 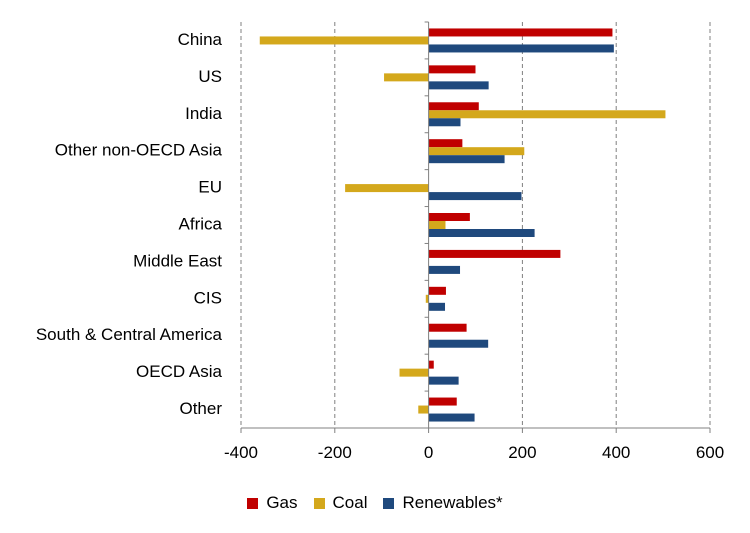 What do you see at coordinates (200, 408) in the screenshot?
I see `category-label: Other` at bounding box center [200, 408].